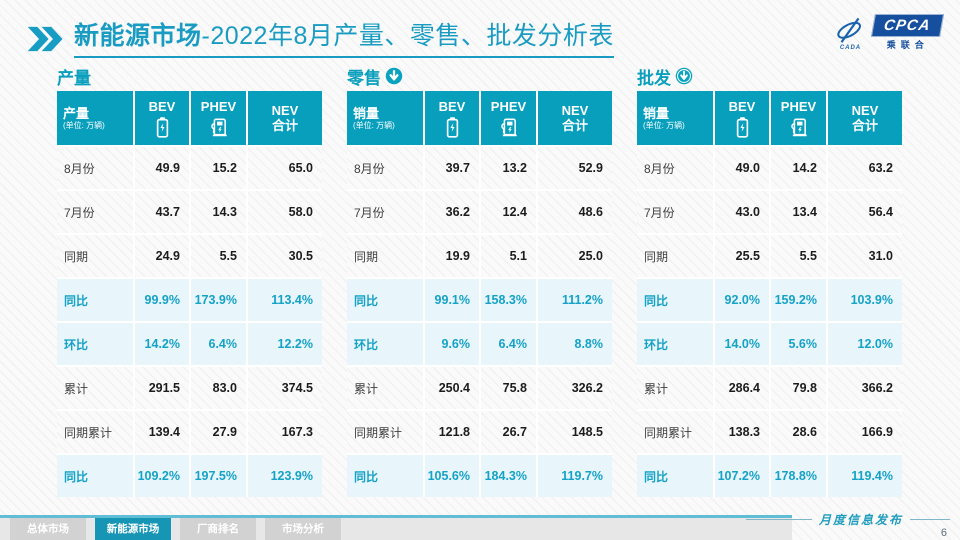 The width and height of the screenshot is (960, 540). I want to click on tab-market-analysis: 市场分析, so click(303, 529).